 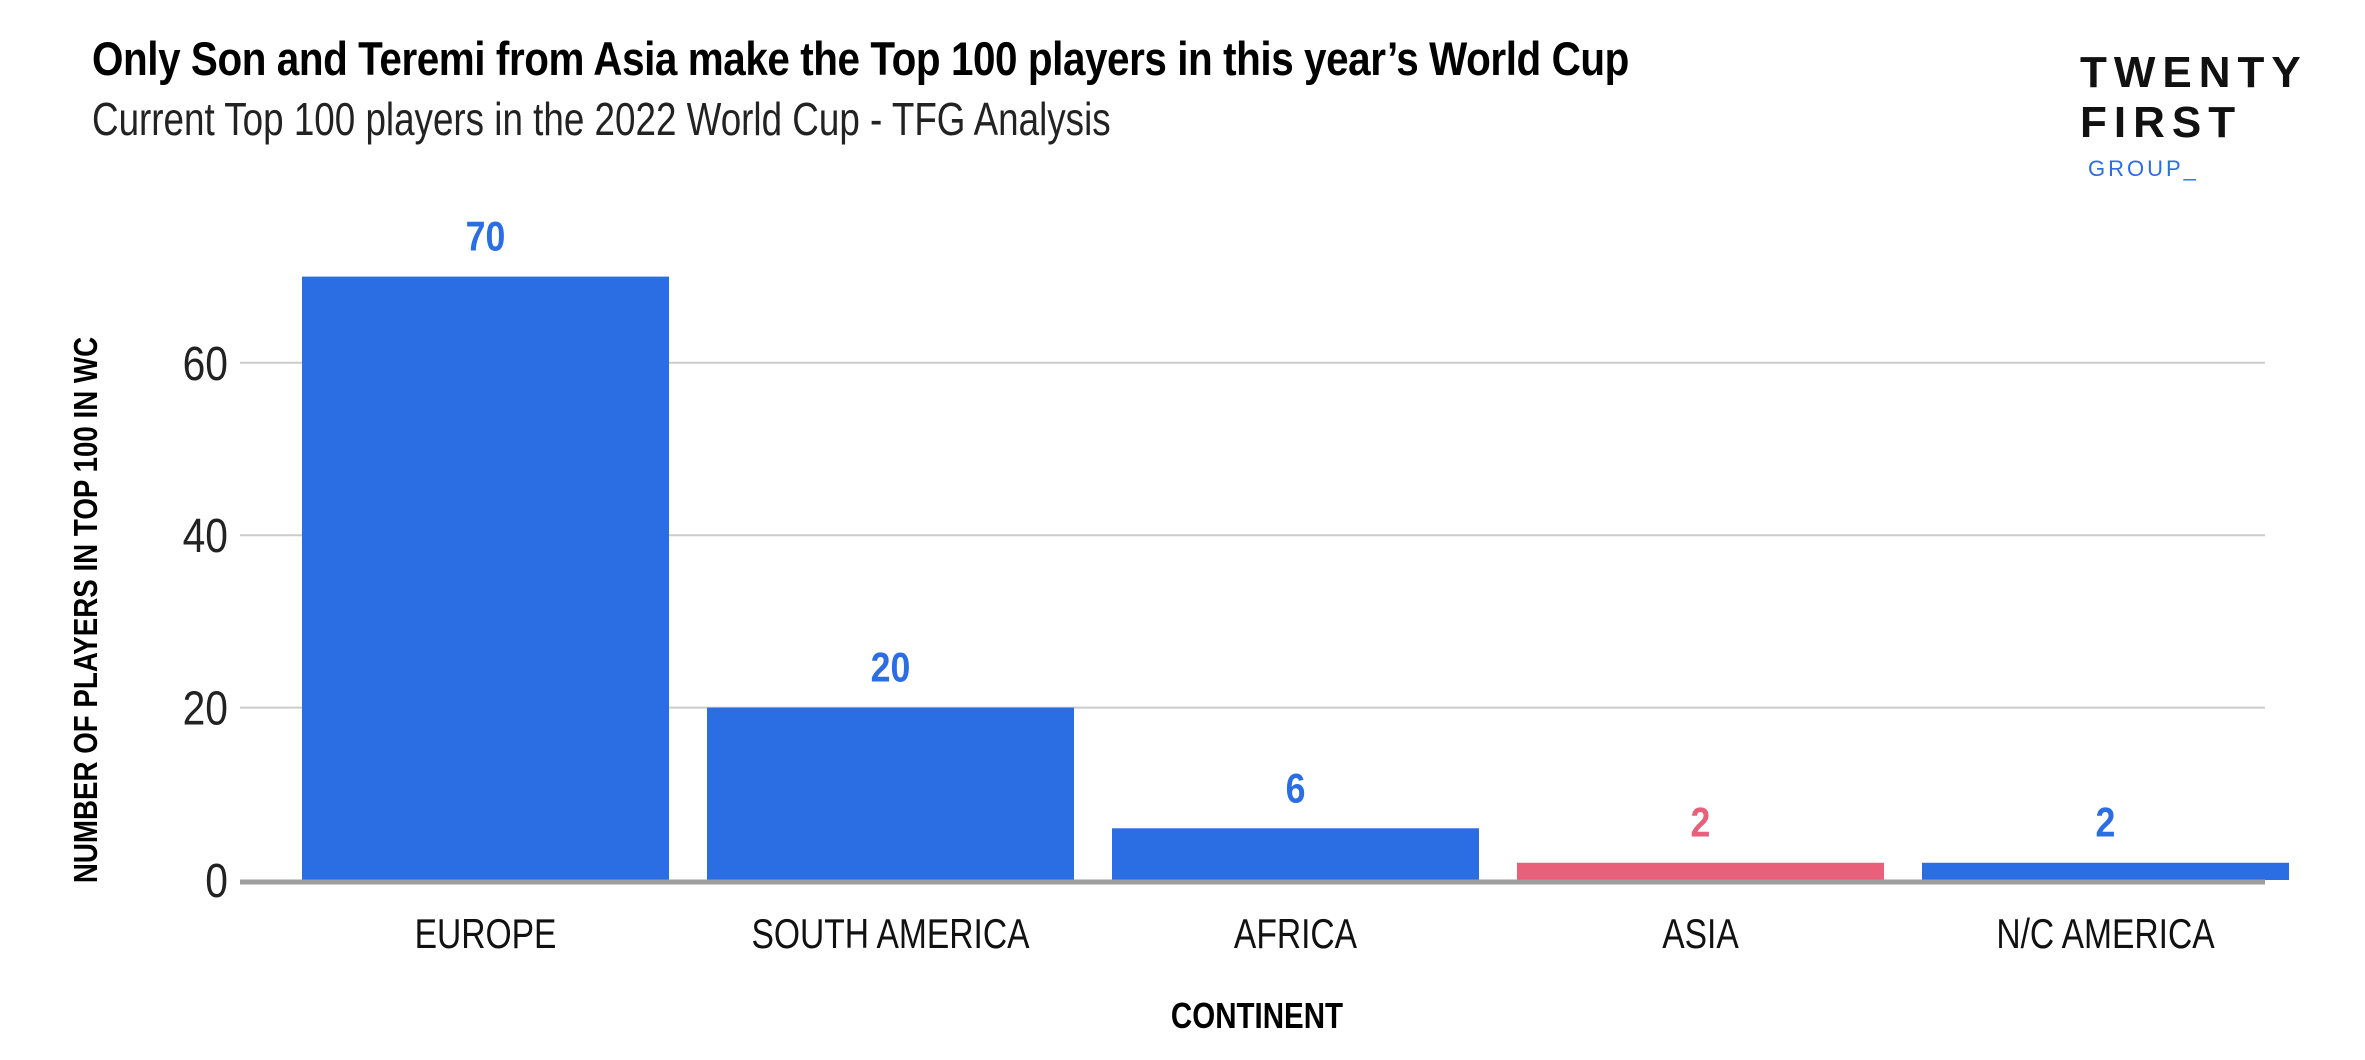 What do you see at coordinates (205, 536) in the screenshot?
I see `y-tick-label: 40` at bounding box center [205, 536].